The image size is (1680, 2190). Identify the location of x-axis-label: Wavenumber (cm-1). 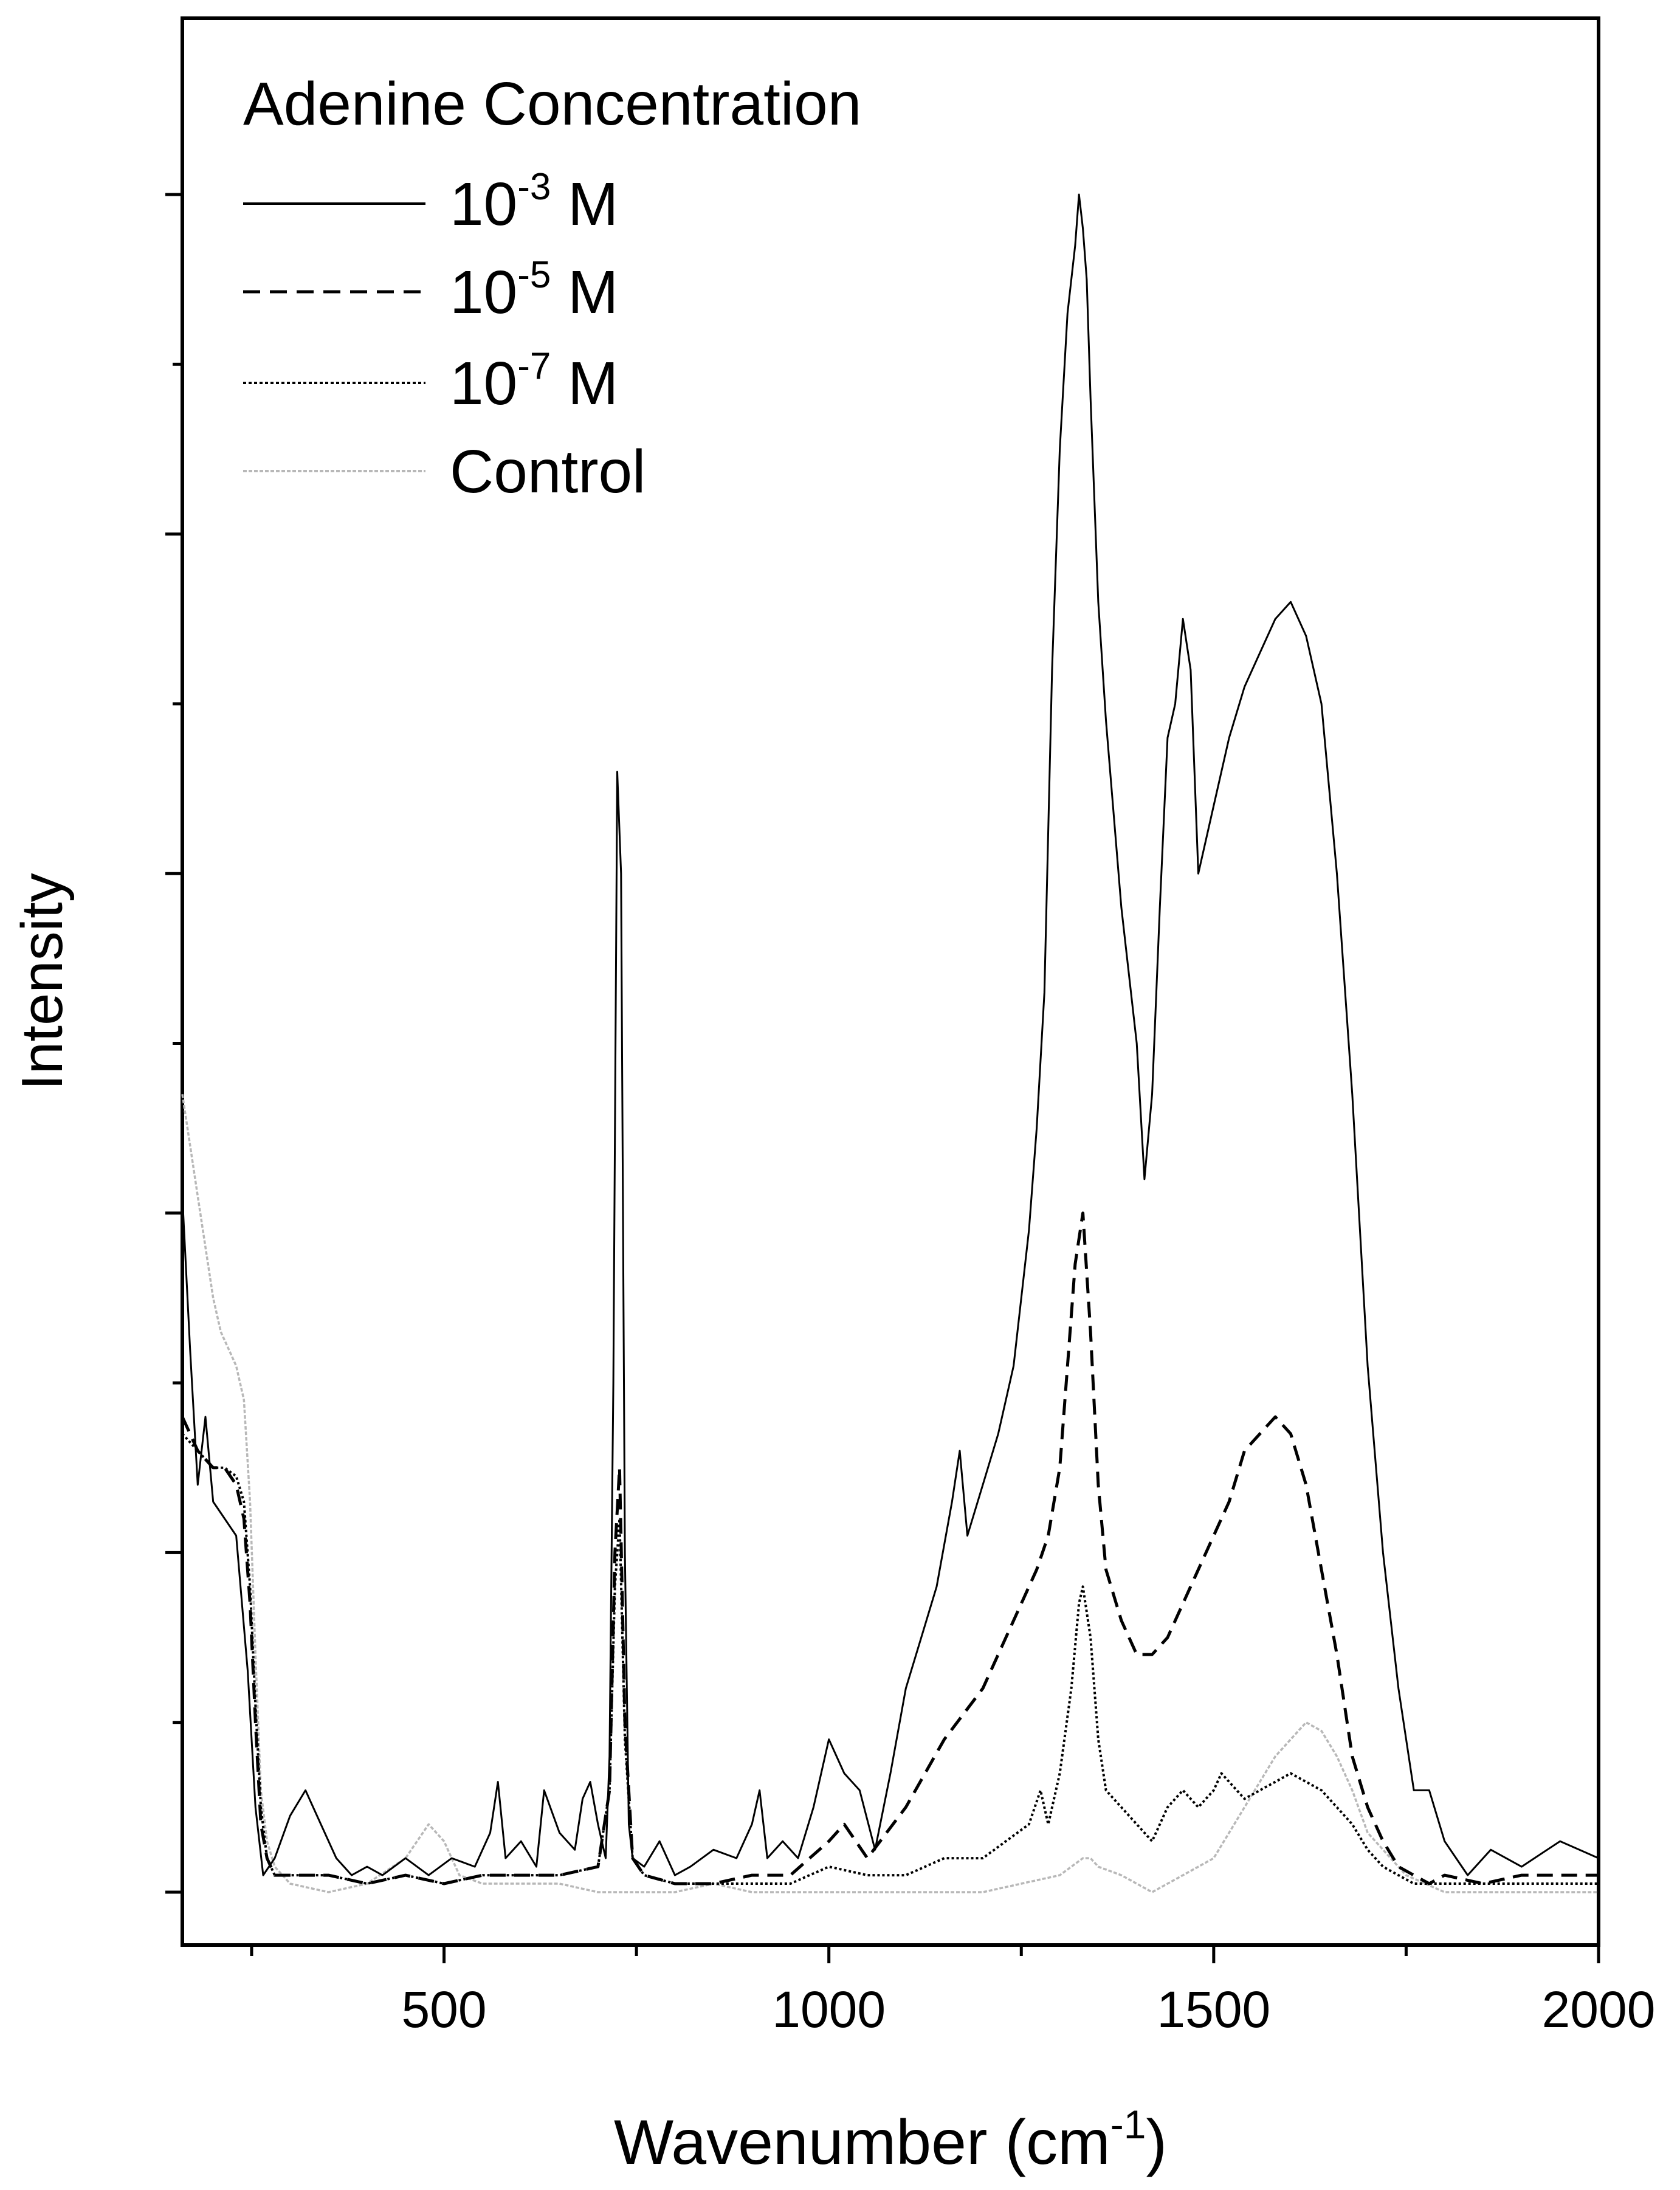
(890, 2140).